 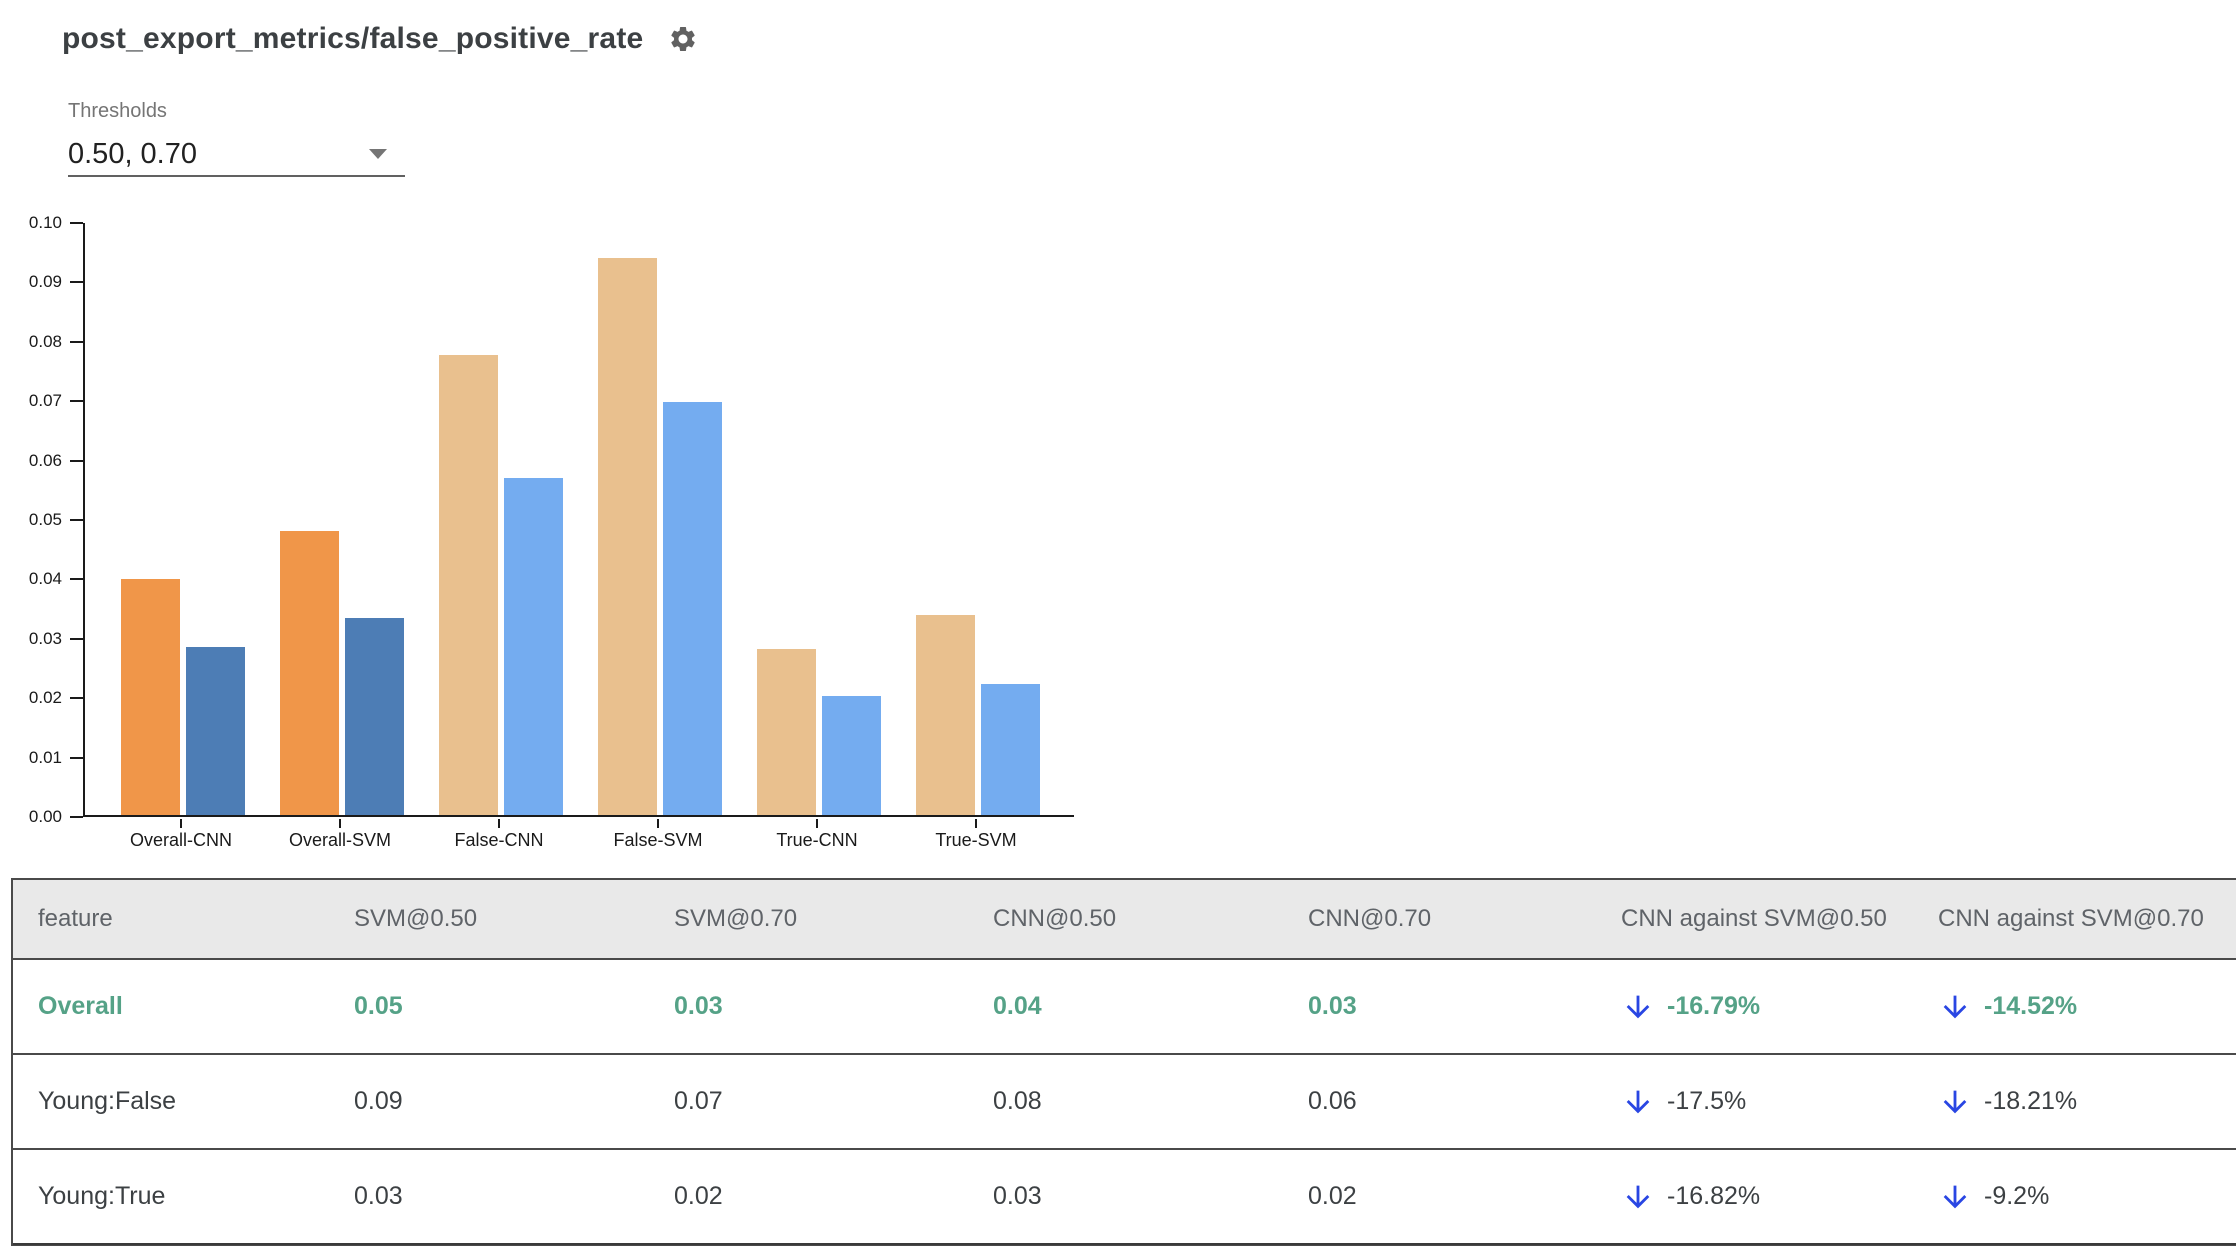 What do you see at coordinates (236, 176) in the screenshot?
I see `dropdown-underline` at bounding box center [236, 176].